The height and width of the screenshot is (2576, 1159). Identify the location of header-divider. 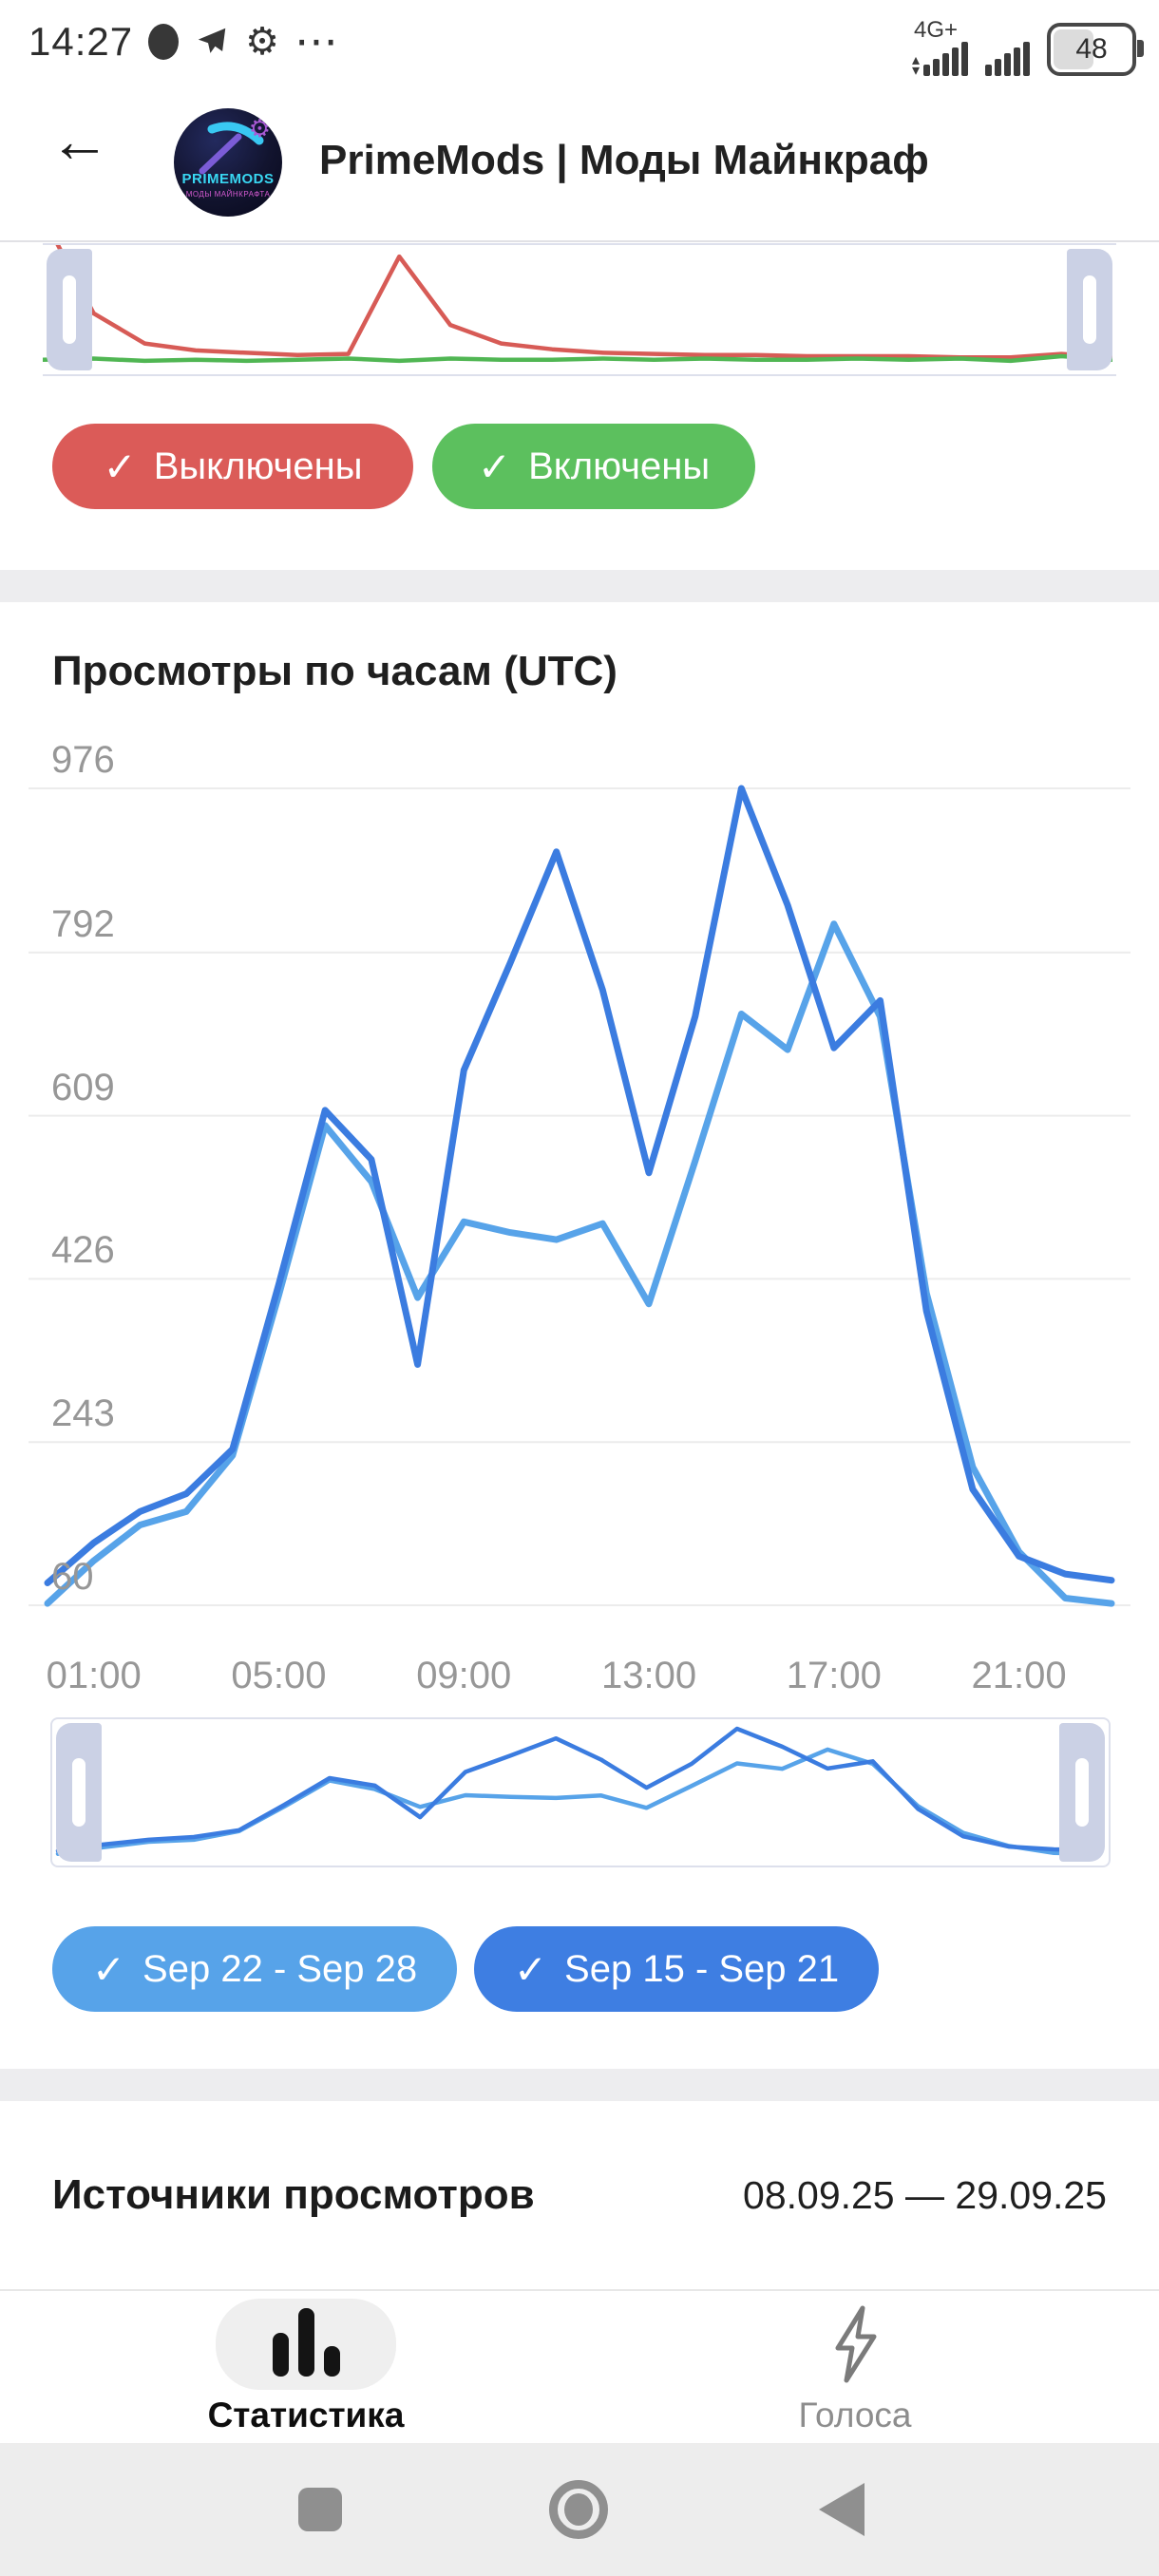
(579, 241).